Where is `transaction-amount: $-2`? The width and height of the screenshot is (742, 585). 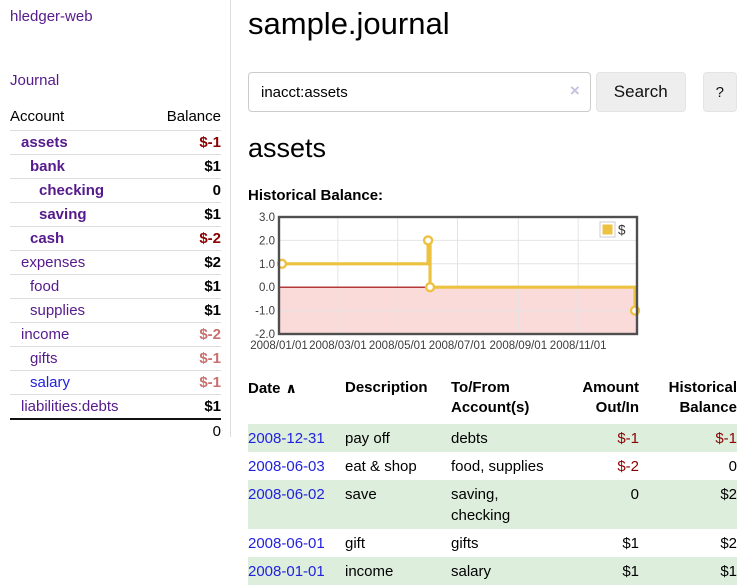 transaction-amount: $-2 is located at coordinates (628, 466).